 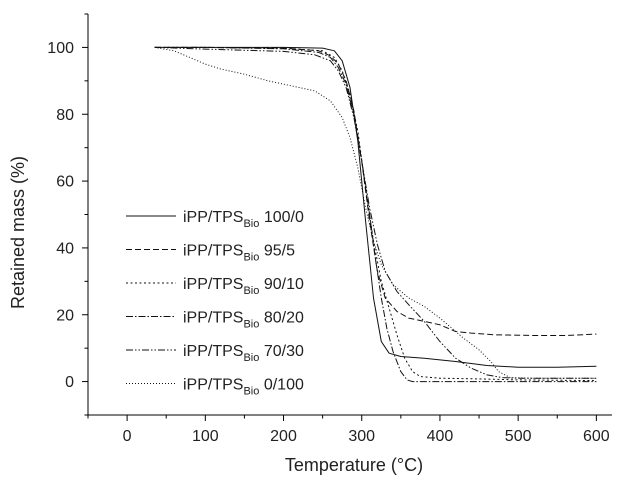 What do you see at coordinates (281, 284) in the screenshot?
I see `legend-label-suffix: 90/10` at bounding box center [281, 284].